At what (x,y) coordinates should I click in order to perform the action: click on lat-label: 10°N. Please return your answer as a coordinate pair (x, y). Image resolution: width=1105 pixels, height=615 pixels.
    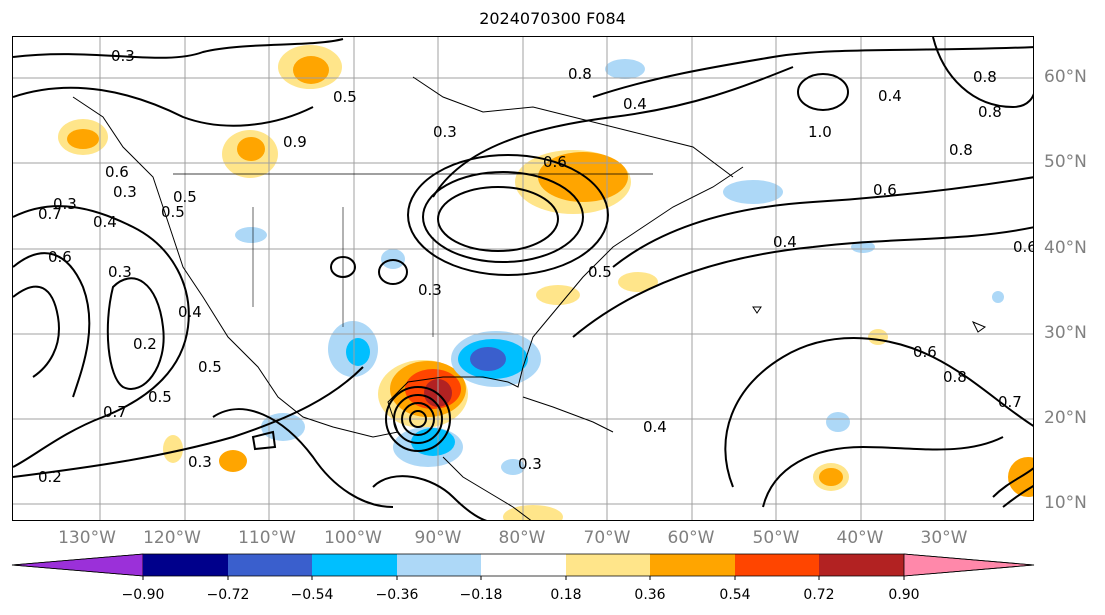
    Looking at the image, I should click on (1065, 503).